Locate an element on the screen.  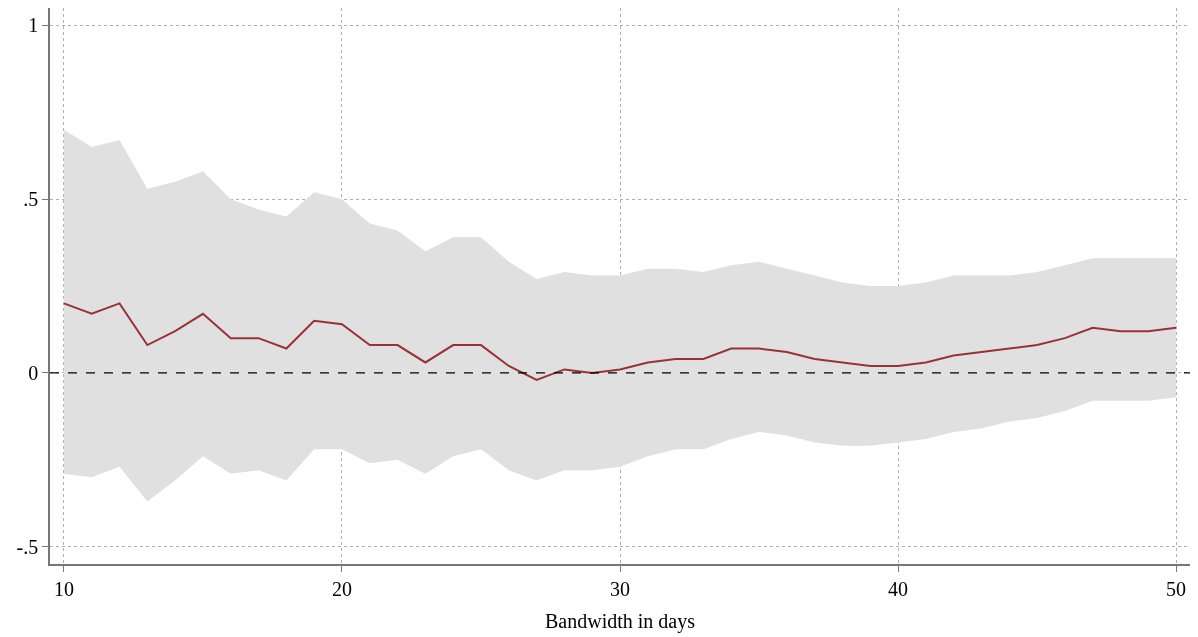
x-tick-label: 40 is located at coordinates (898, 588).